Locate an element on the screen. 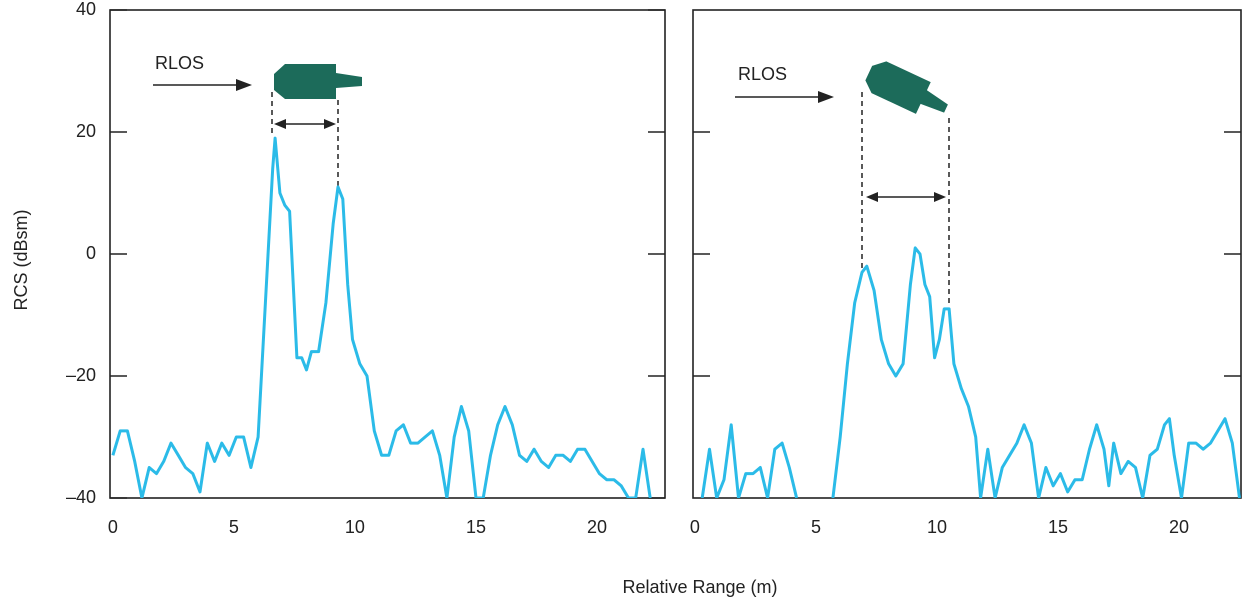 The width and height of the screenshot is (1242, 601). y-tick-label: –20 is located at coordinates (81, 375).